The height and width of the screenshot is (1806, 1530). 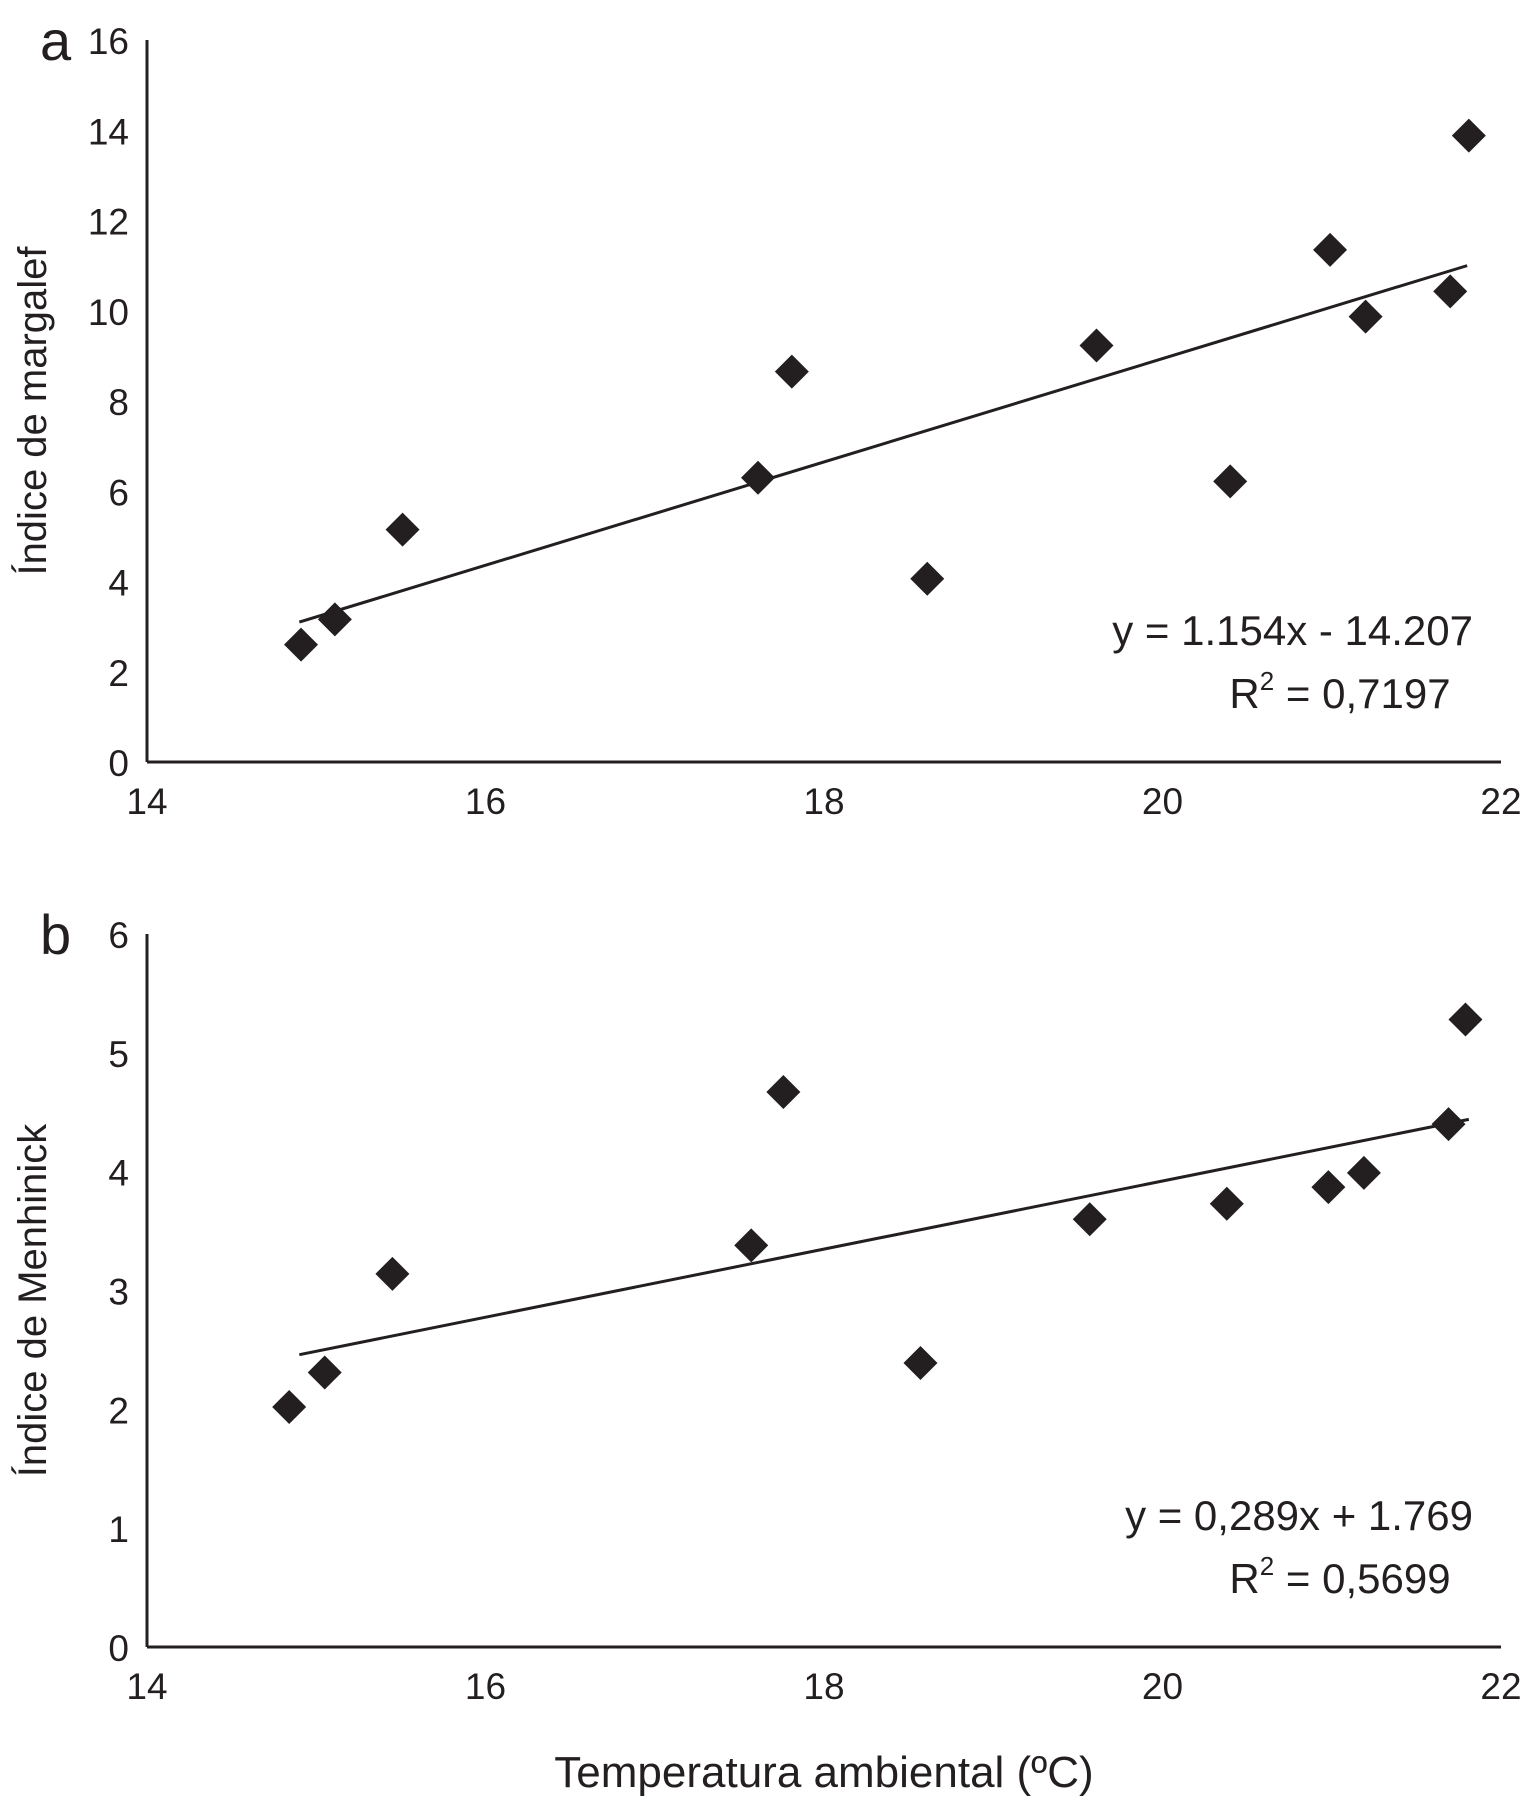 I want to click on y-tick-label: 3, so click(x=118, y=1292).